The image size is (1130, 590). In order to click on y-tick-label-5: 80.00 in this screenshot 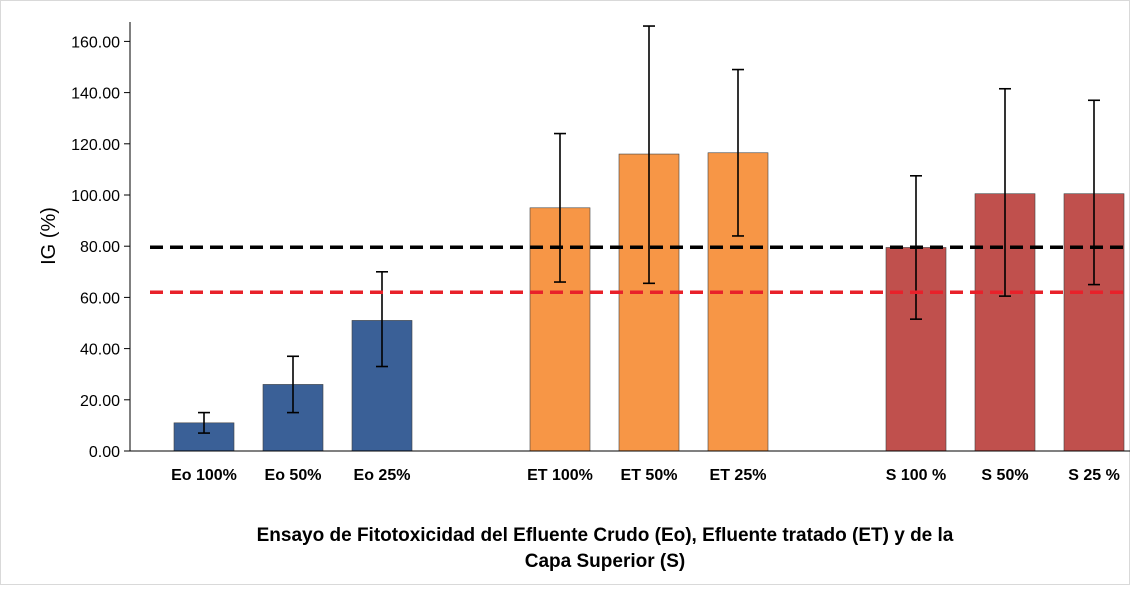, I will do `click(100, 247)`.